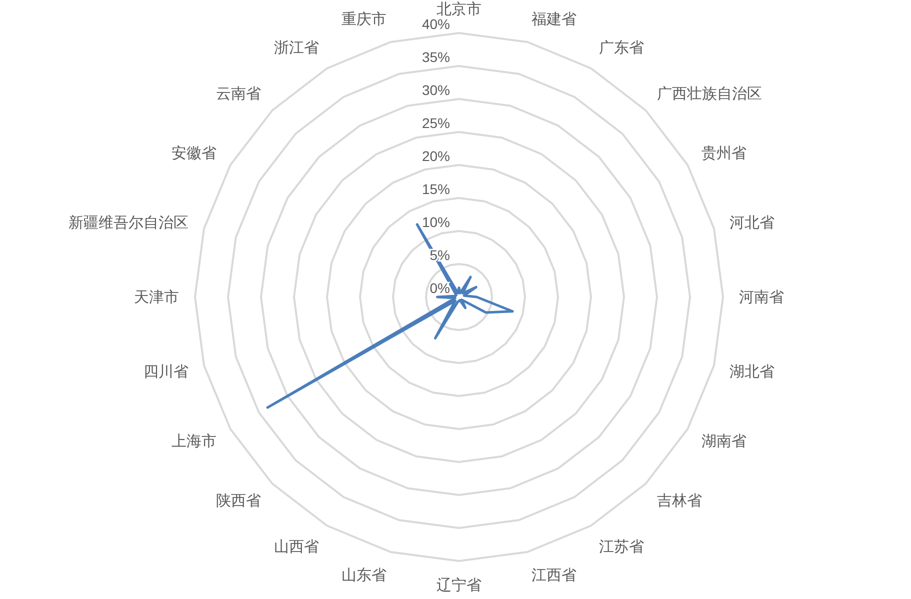 This screenshot has height=599, width=911. What do you see at coordinates (194, 153) in the screenshot?
I see `spoke-label: 安徽省` at bounding box center [194, 153].